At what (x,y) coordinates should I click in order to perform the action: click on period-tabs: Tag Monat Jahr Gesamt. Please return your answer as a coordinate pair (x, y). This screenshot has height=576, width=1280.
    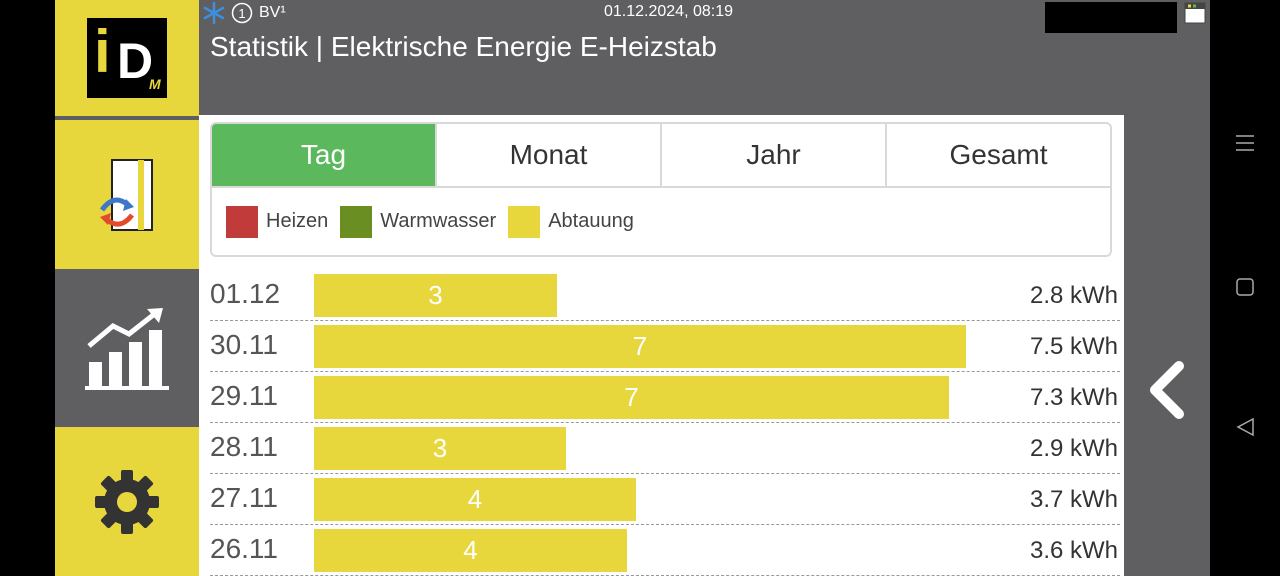
    Looking at the image, I should click on (661, 156).